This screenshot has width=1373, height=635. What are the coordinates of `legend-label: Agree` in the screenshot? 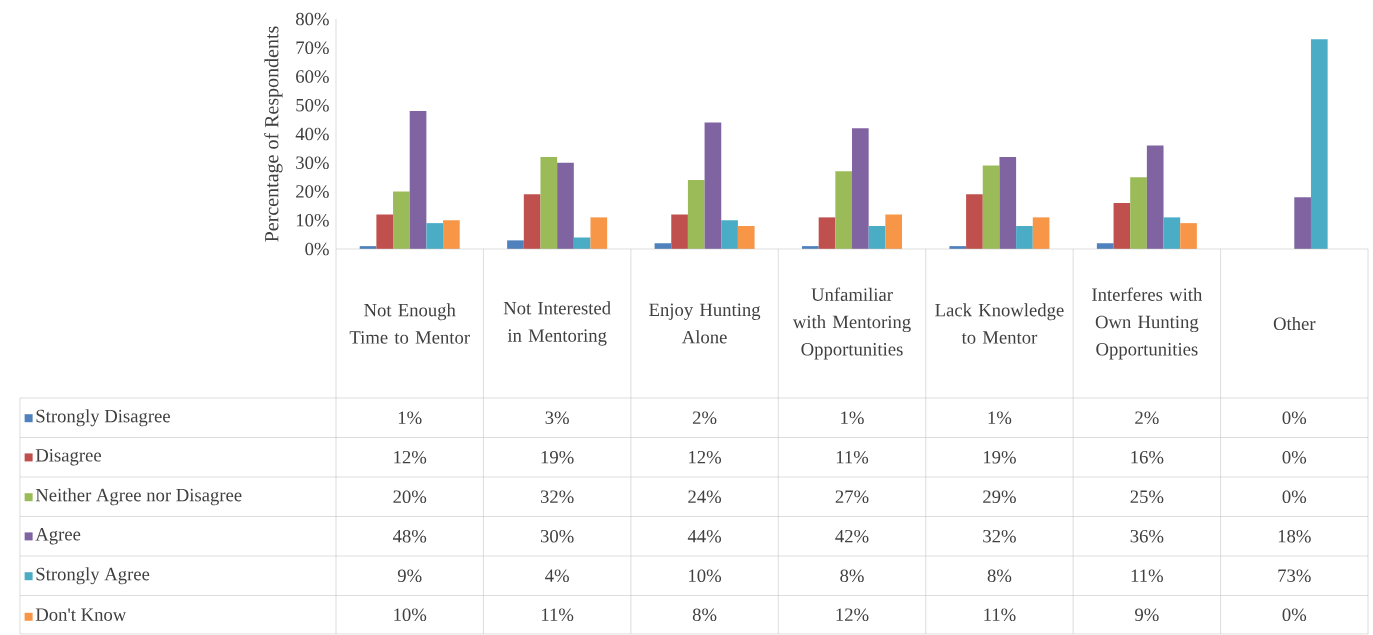 It's located at (58, 536).